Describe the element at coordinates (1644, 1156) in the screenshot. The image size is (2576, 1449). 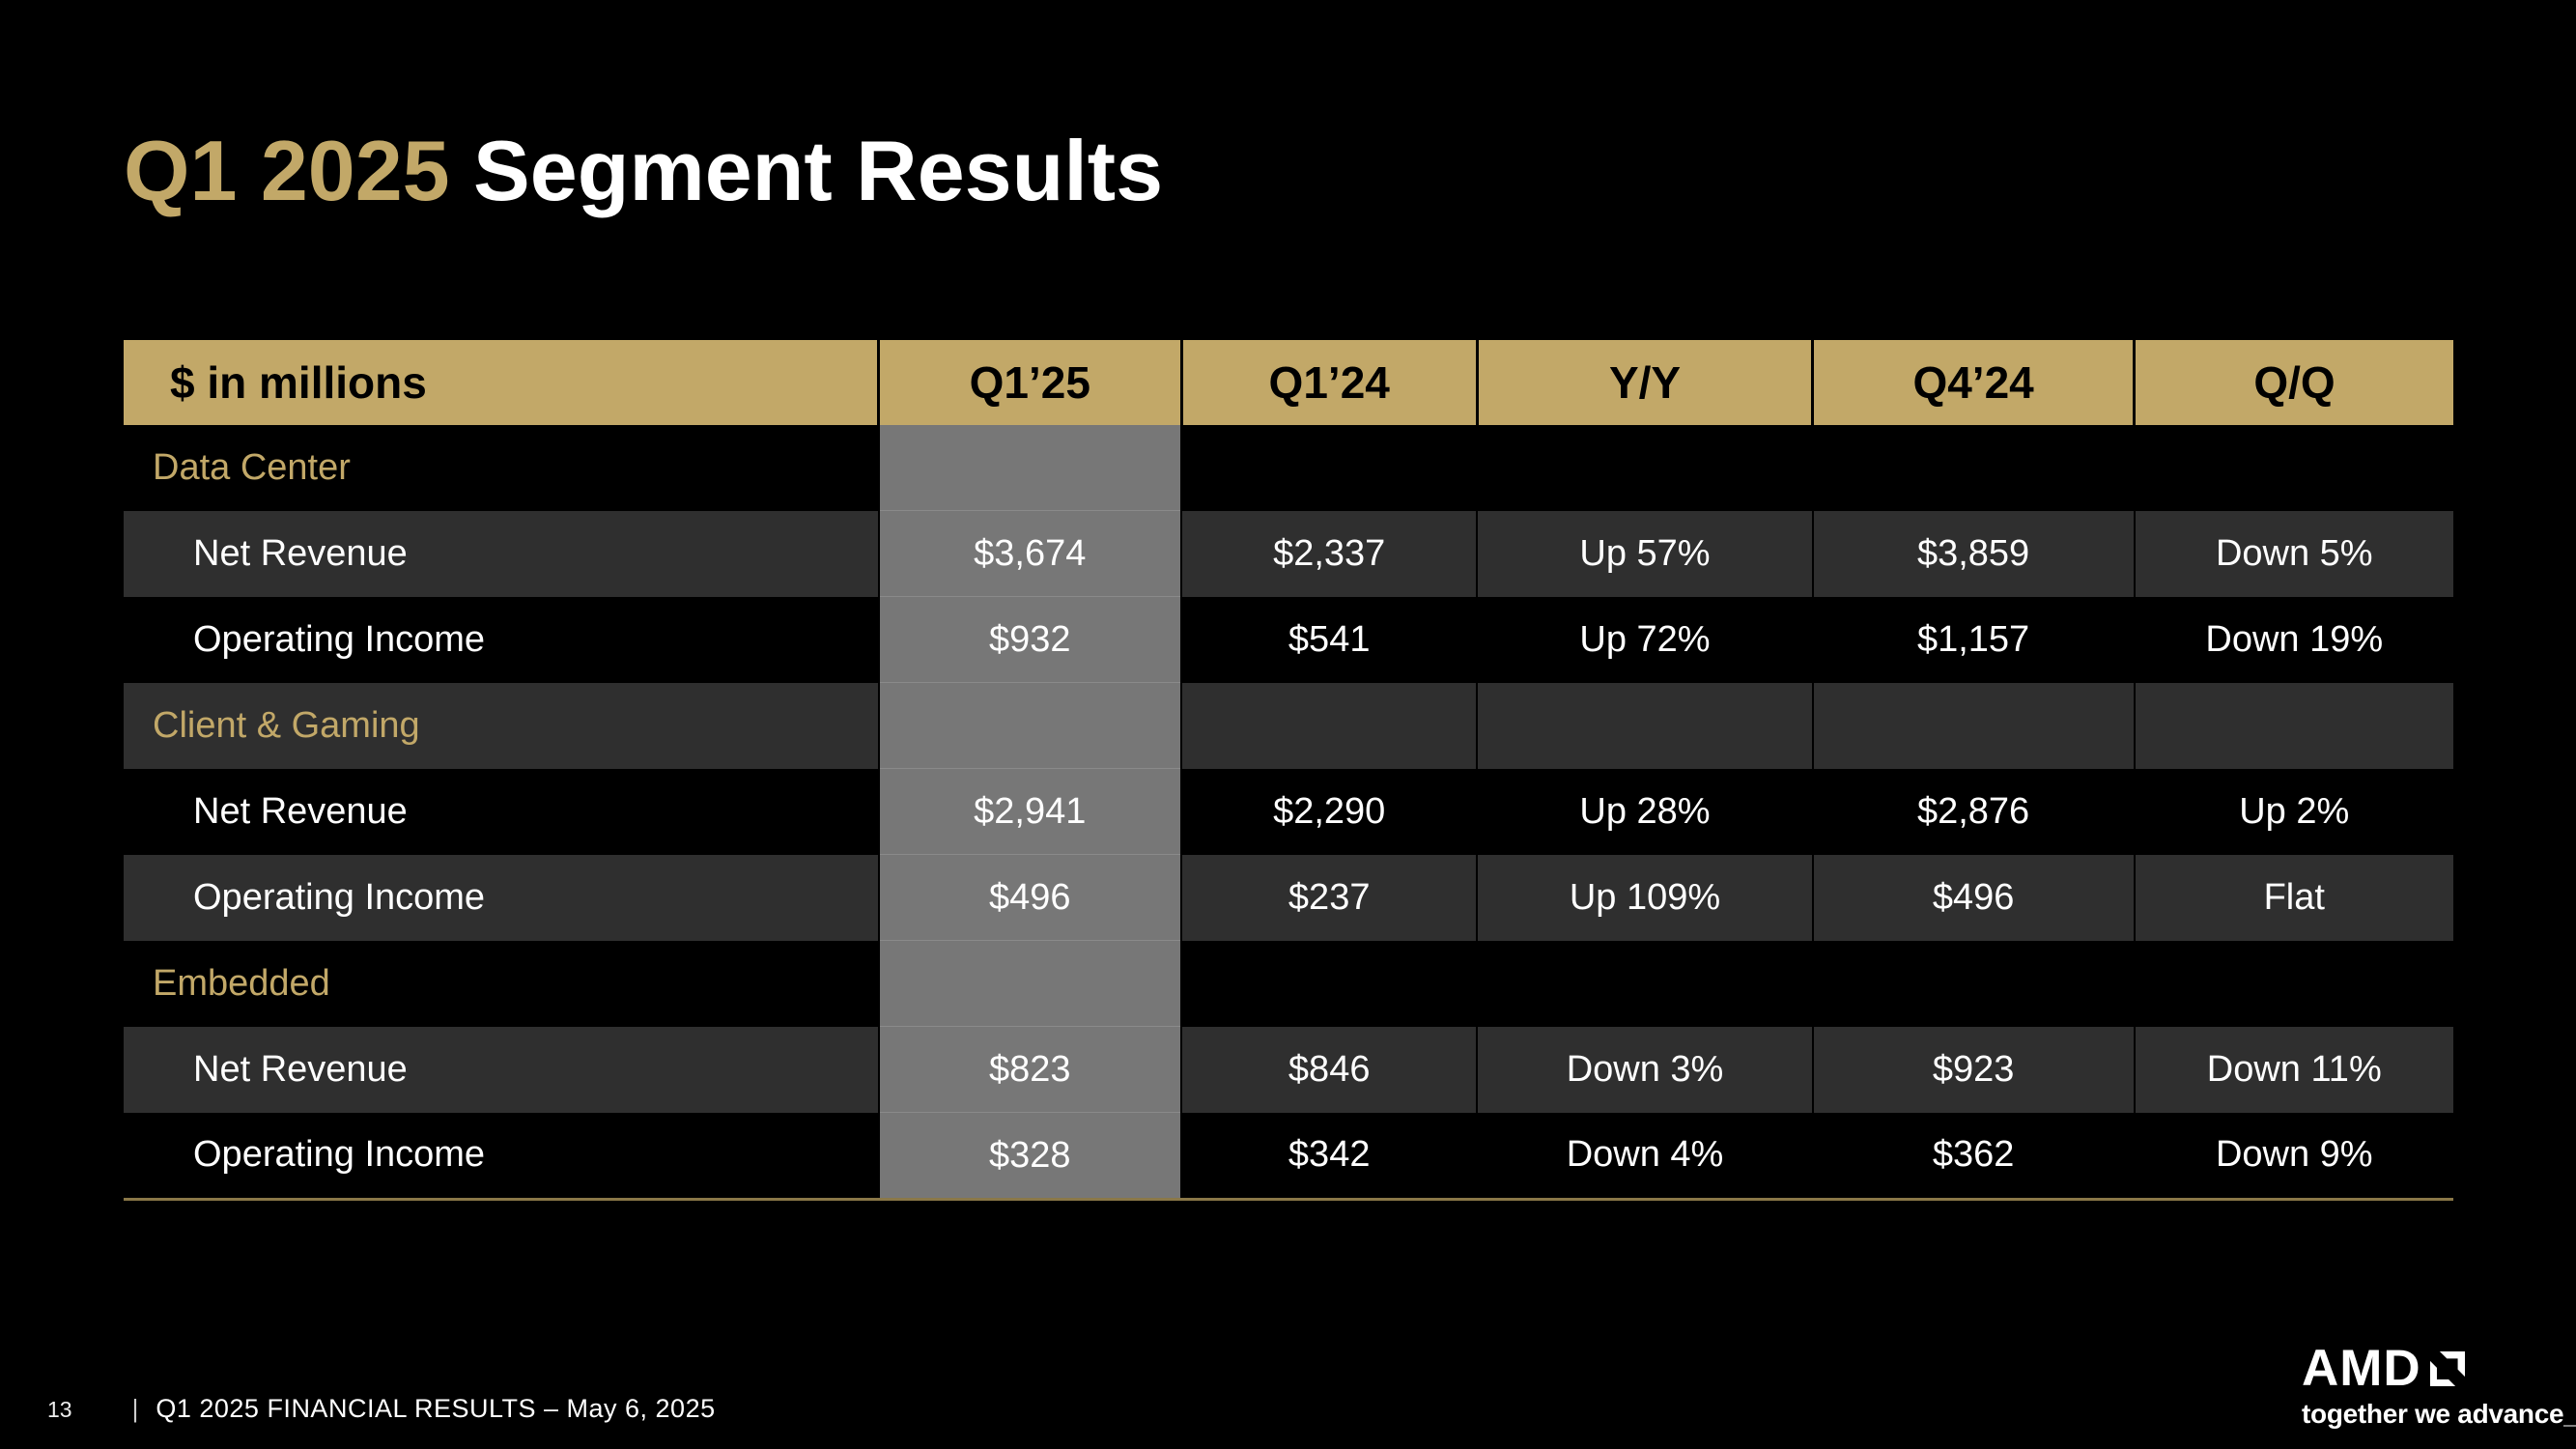
I see `value-cell: Down 4%` at that location.